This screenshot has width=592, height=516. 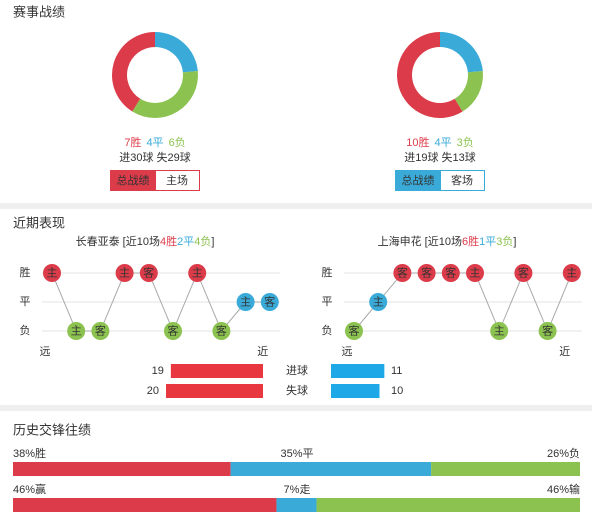 I want to click on team-title-part: 长春亚泰 [近10场, so click(x=118, y=241).